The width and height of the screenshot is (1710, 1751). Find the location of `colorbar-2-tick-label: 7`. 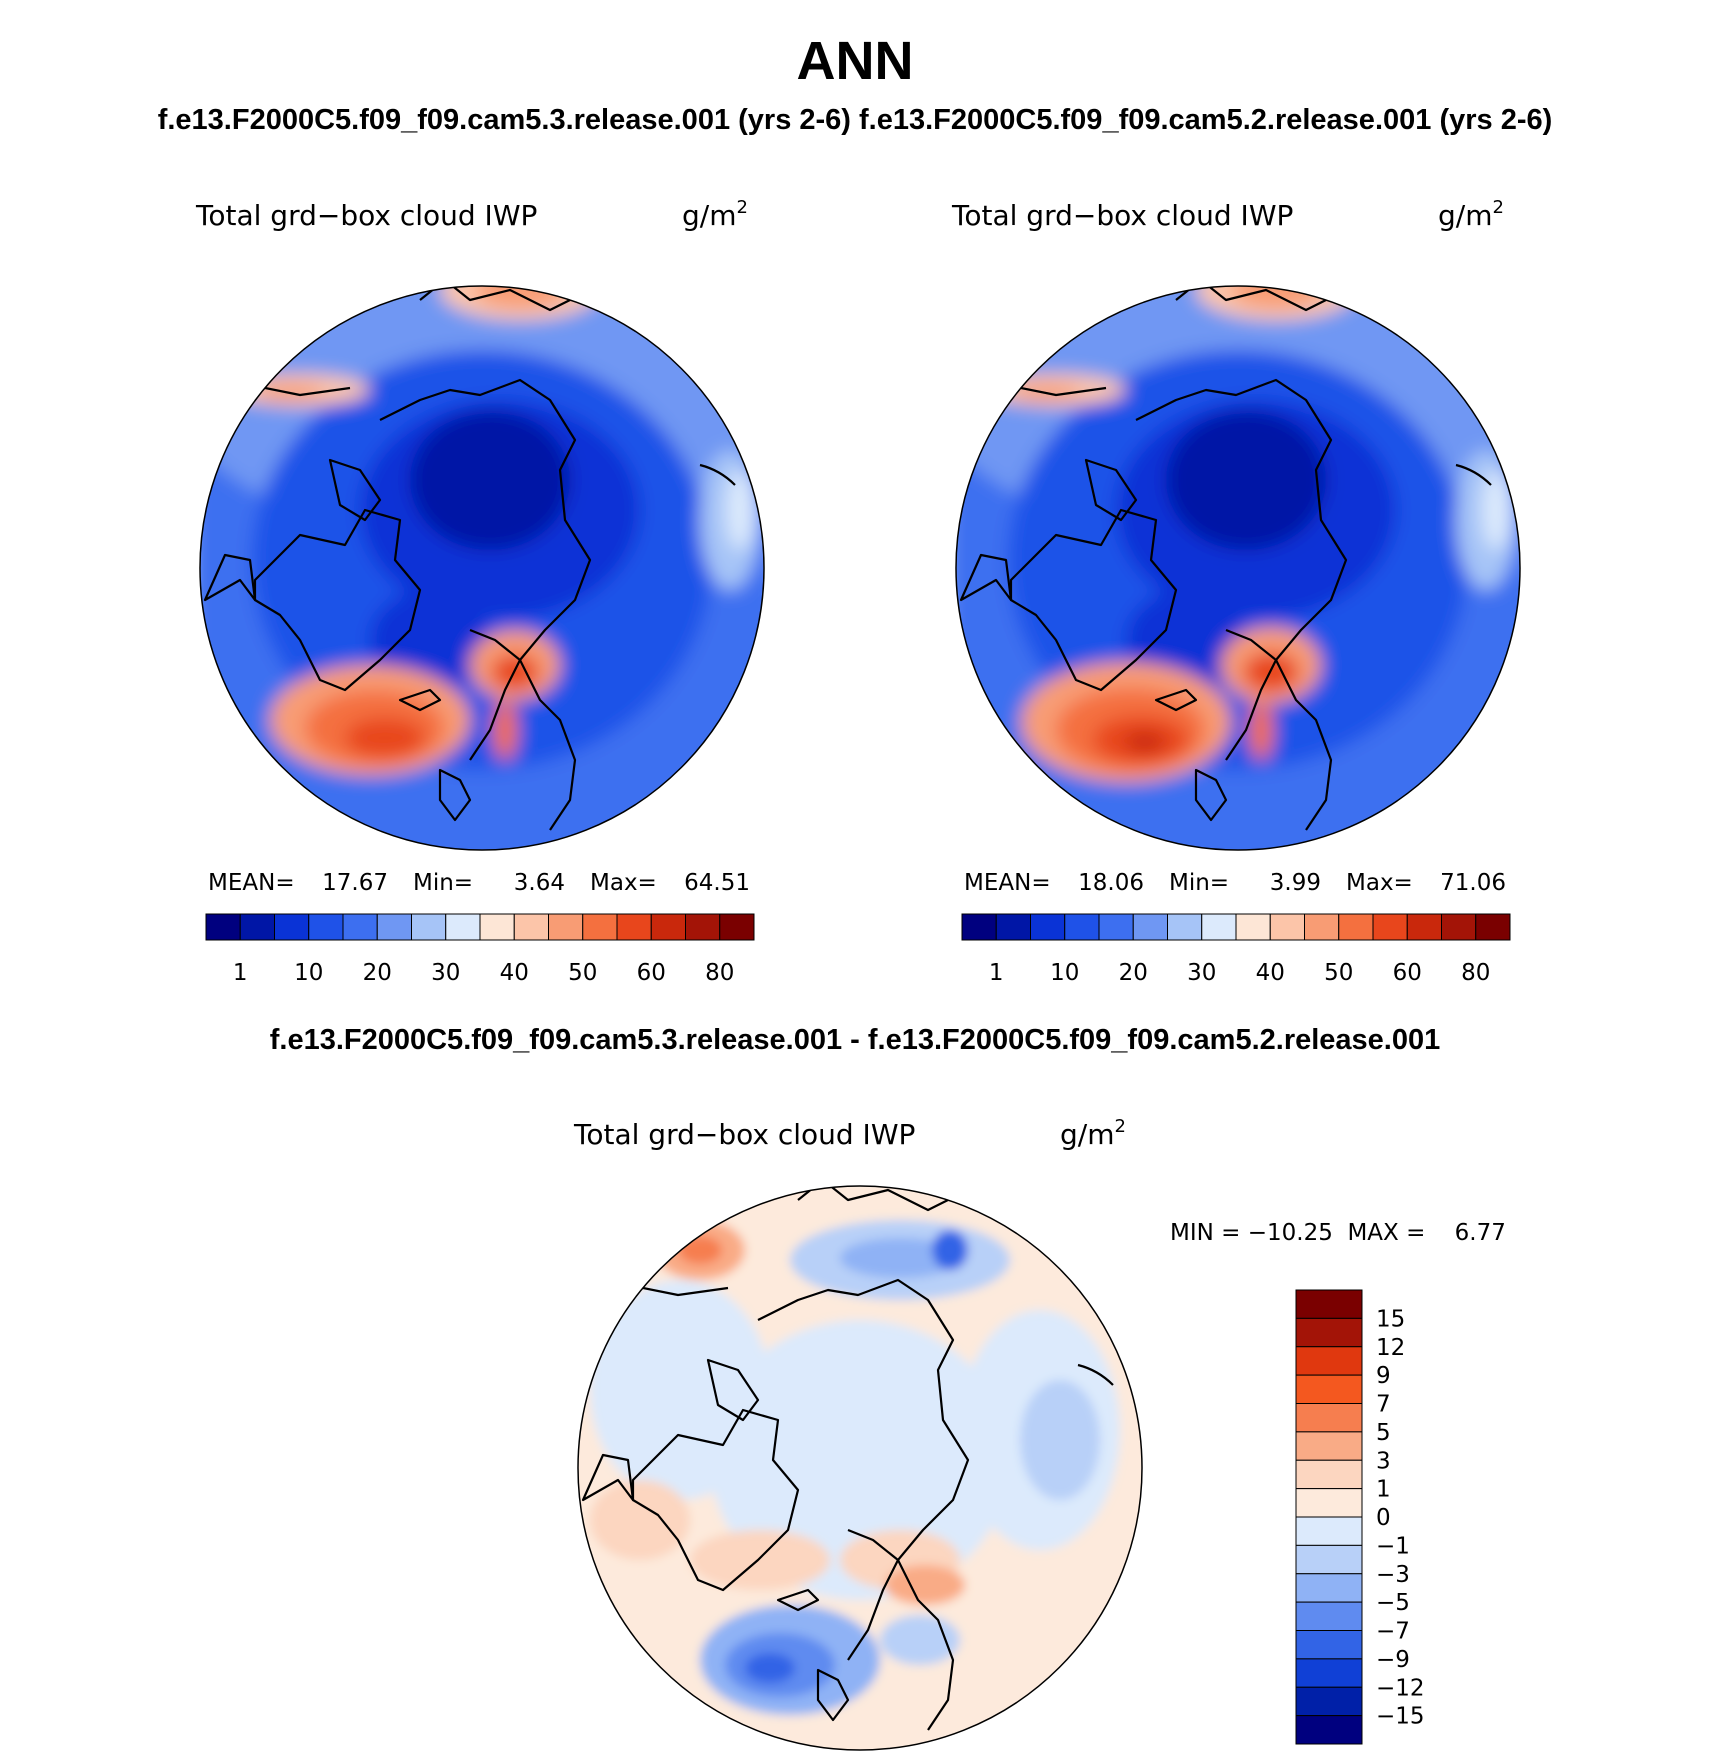

colorbar-2-tick-label: 7 is located at coordinates (1383, 1405).